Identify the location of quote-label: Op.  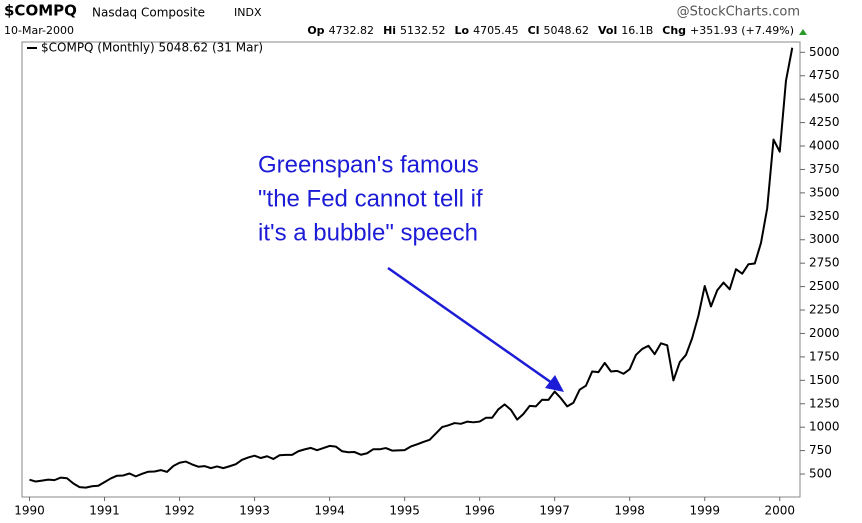
(315, 30).